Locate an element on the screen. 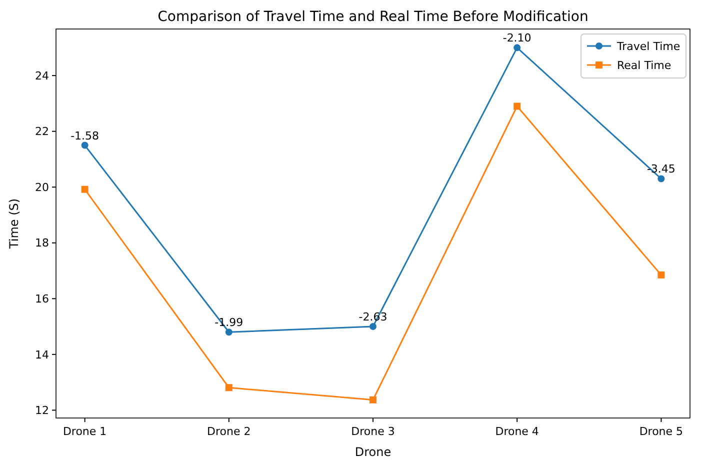 The width and height of the screenshot is (718, 463). y-tick-label: 18 is located at coordinates (42, 243).